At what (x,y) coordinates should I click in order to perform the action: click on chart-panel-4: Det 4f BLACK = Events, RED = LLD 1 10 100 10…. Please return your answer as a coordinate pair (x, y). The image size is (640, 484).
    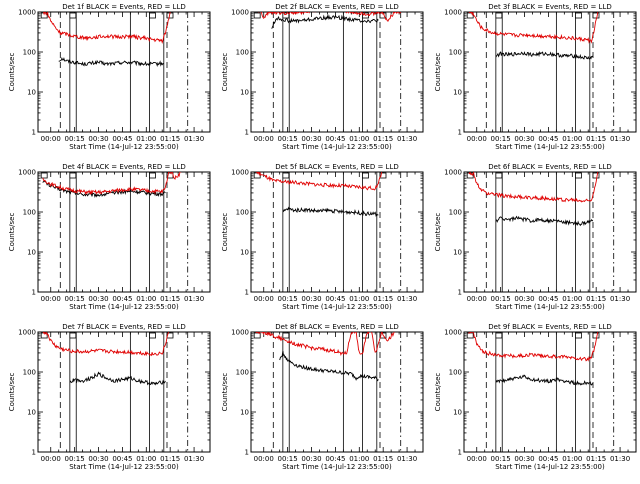
    Looking at the image, I should click on (109, 237).